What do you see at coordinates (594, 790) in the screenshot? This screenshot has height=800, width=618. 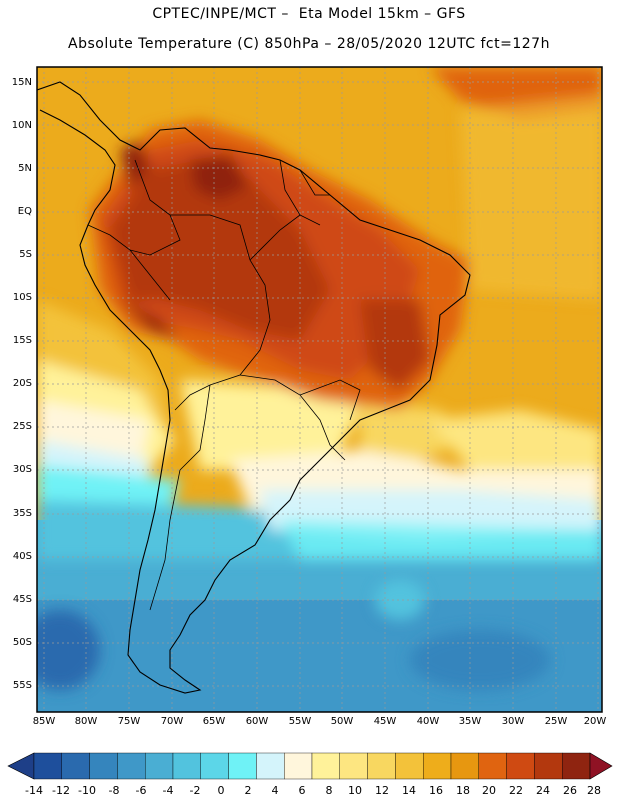 I see `colorbar-label: 28` at bounding box center [594, 790].